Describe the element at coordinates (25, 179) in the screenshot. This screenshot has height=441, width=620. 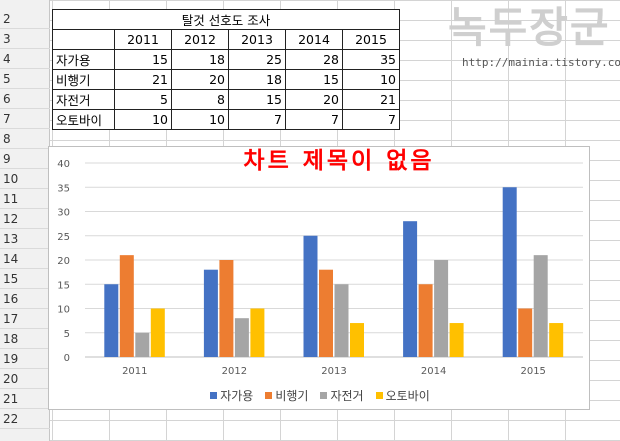
I see `row-number: 10` at that location.